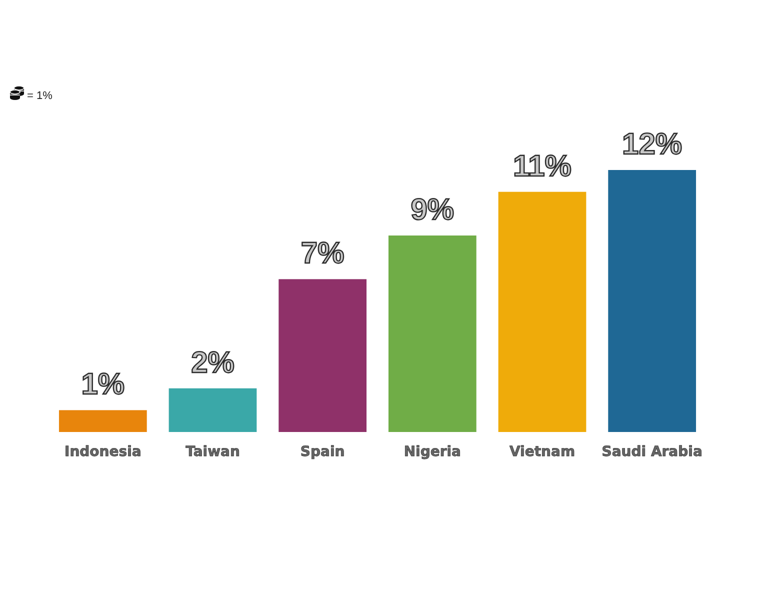  Describe the element at coordinates (322, 253) in the screenshot. I see `data-label: 7%` at that location.